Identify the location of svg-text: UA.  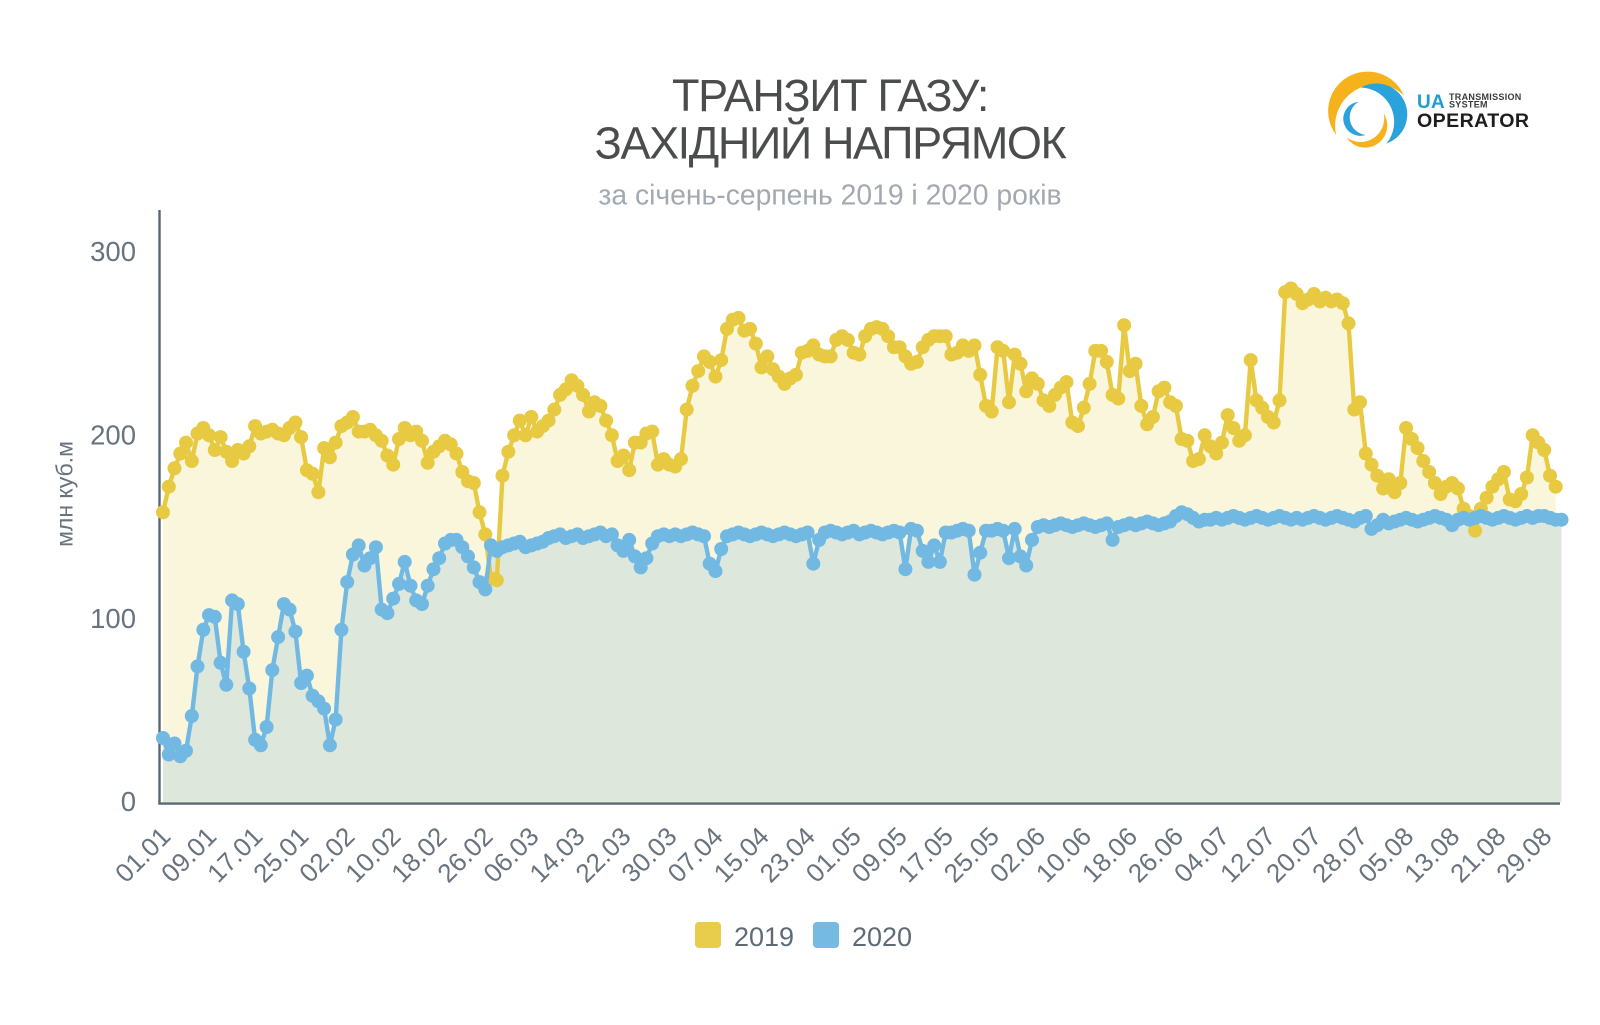
(1431, 102).